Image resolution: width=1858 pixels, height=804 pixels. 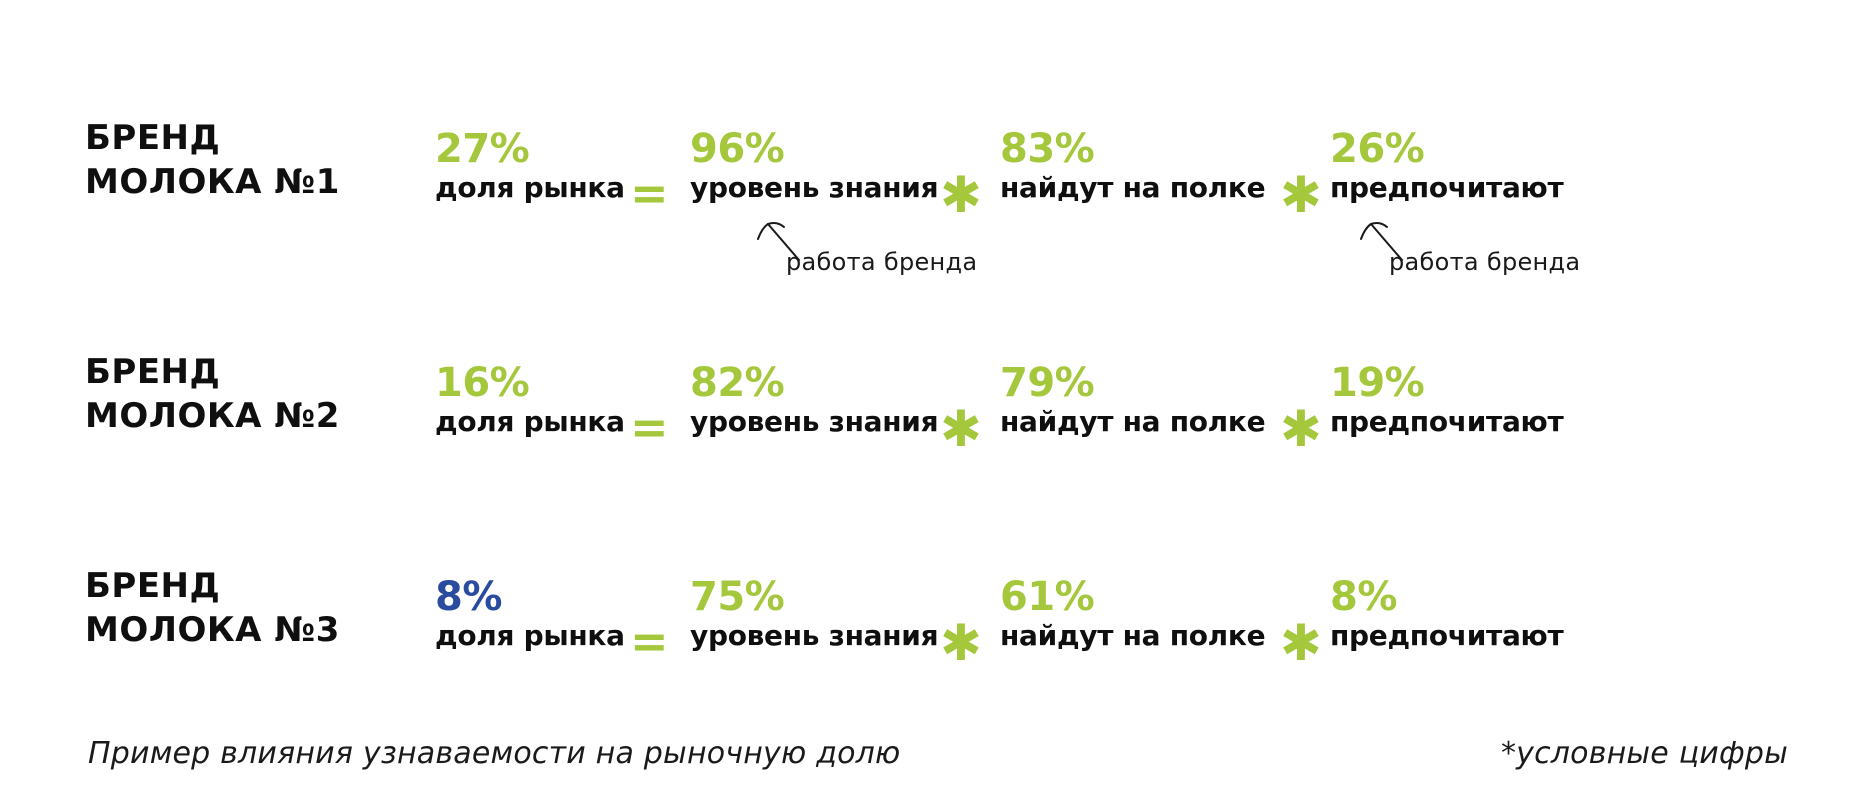 What do you see at coordinates (532, 400) in the screenshot?
I see `market-share-metric: 16% доля рынка` at bounding box center [532, 400].